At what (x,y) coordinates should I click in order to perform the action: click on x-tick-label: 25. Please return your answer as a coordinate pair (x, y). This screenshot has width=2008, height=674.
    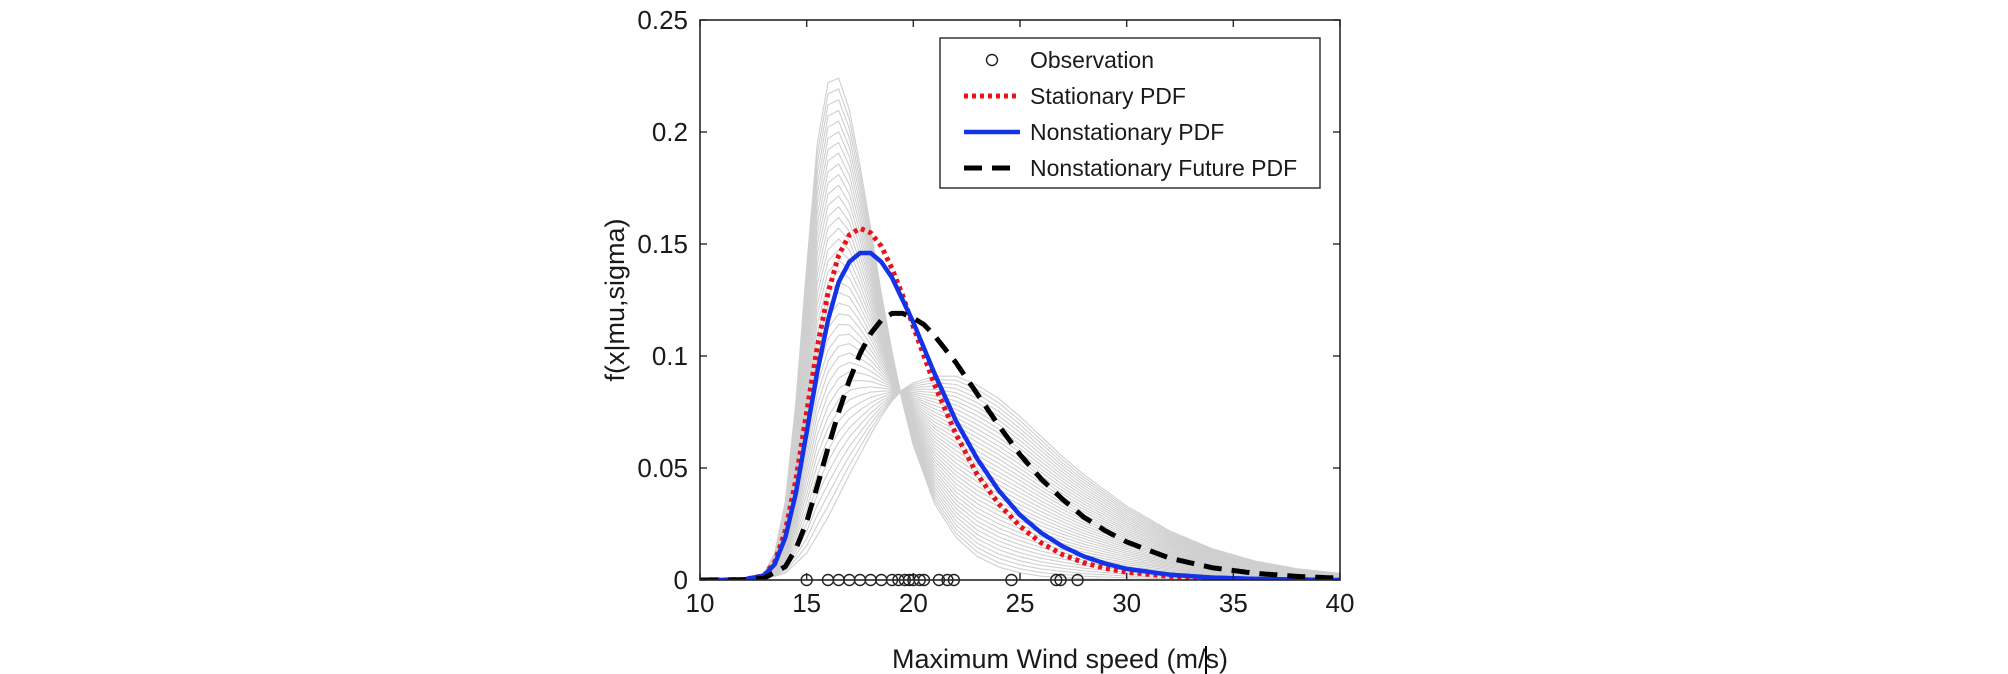
    Looking at the image, I should click on (1020, 603).